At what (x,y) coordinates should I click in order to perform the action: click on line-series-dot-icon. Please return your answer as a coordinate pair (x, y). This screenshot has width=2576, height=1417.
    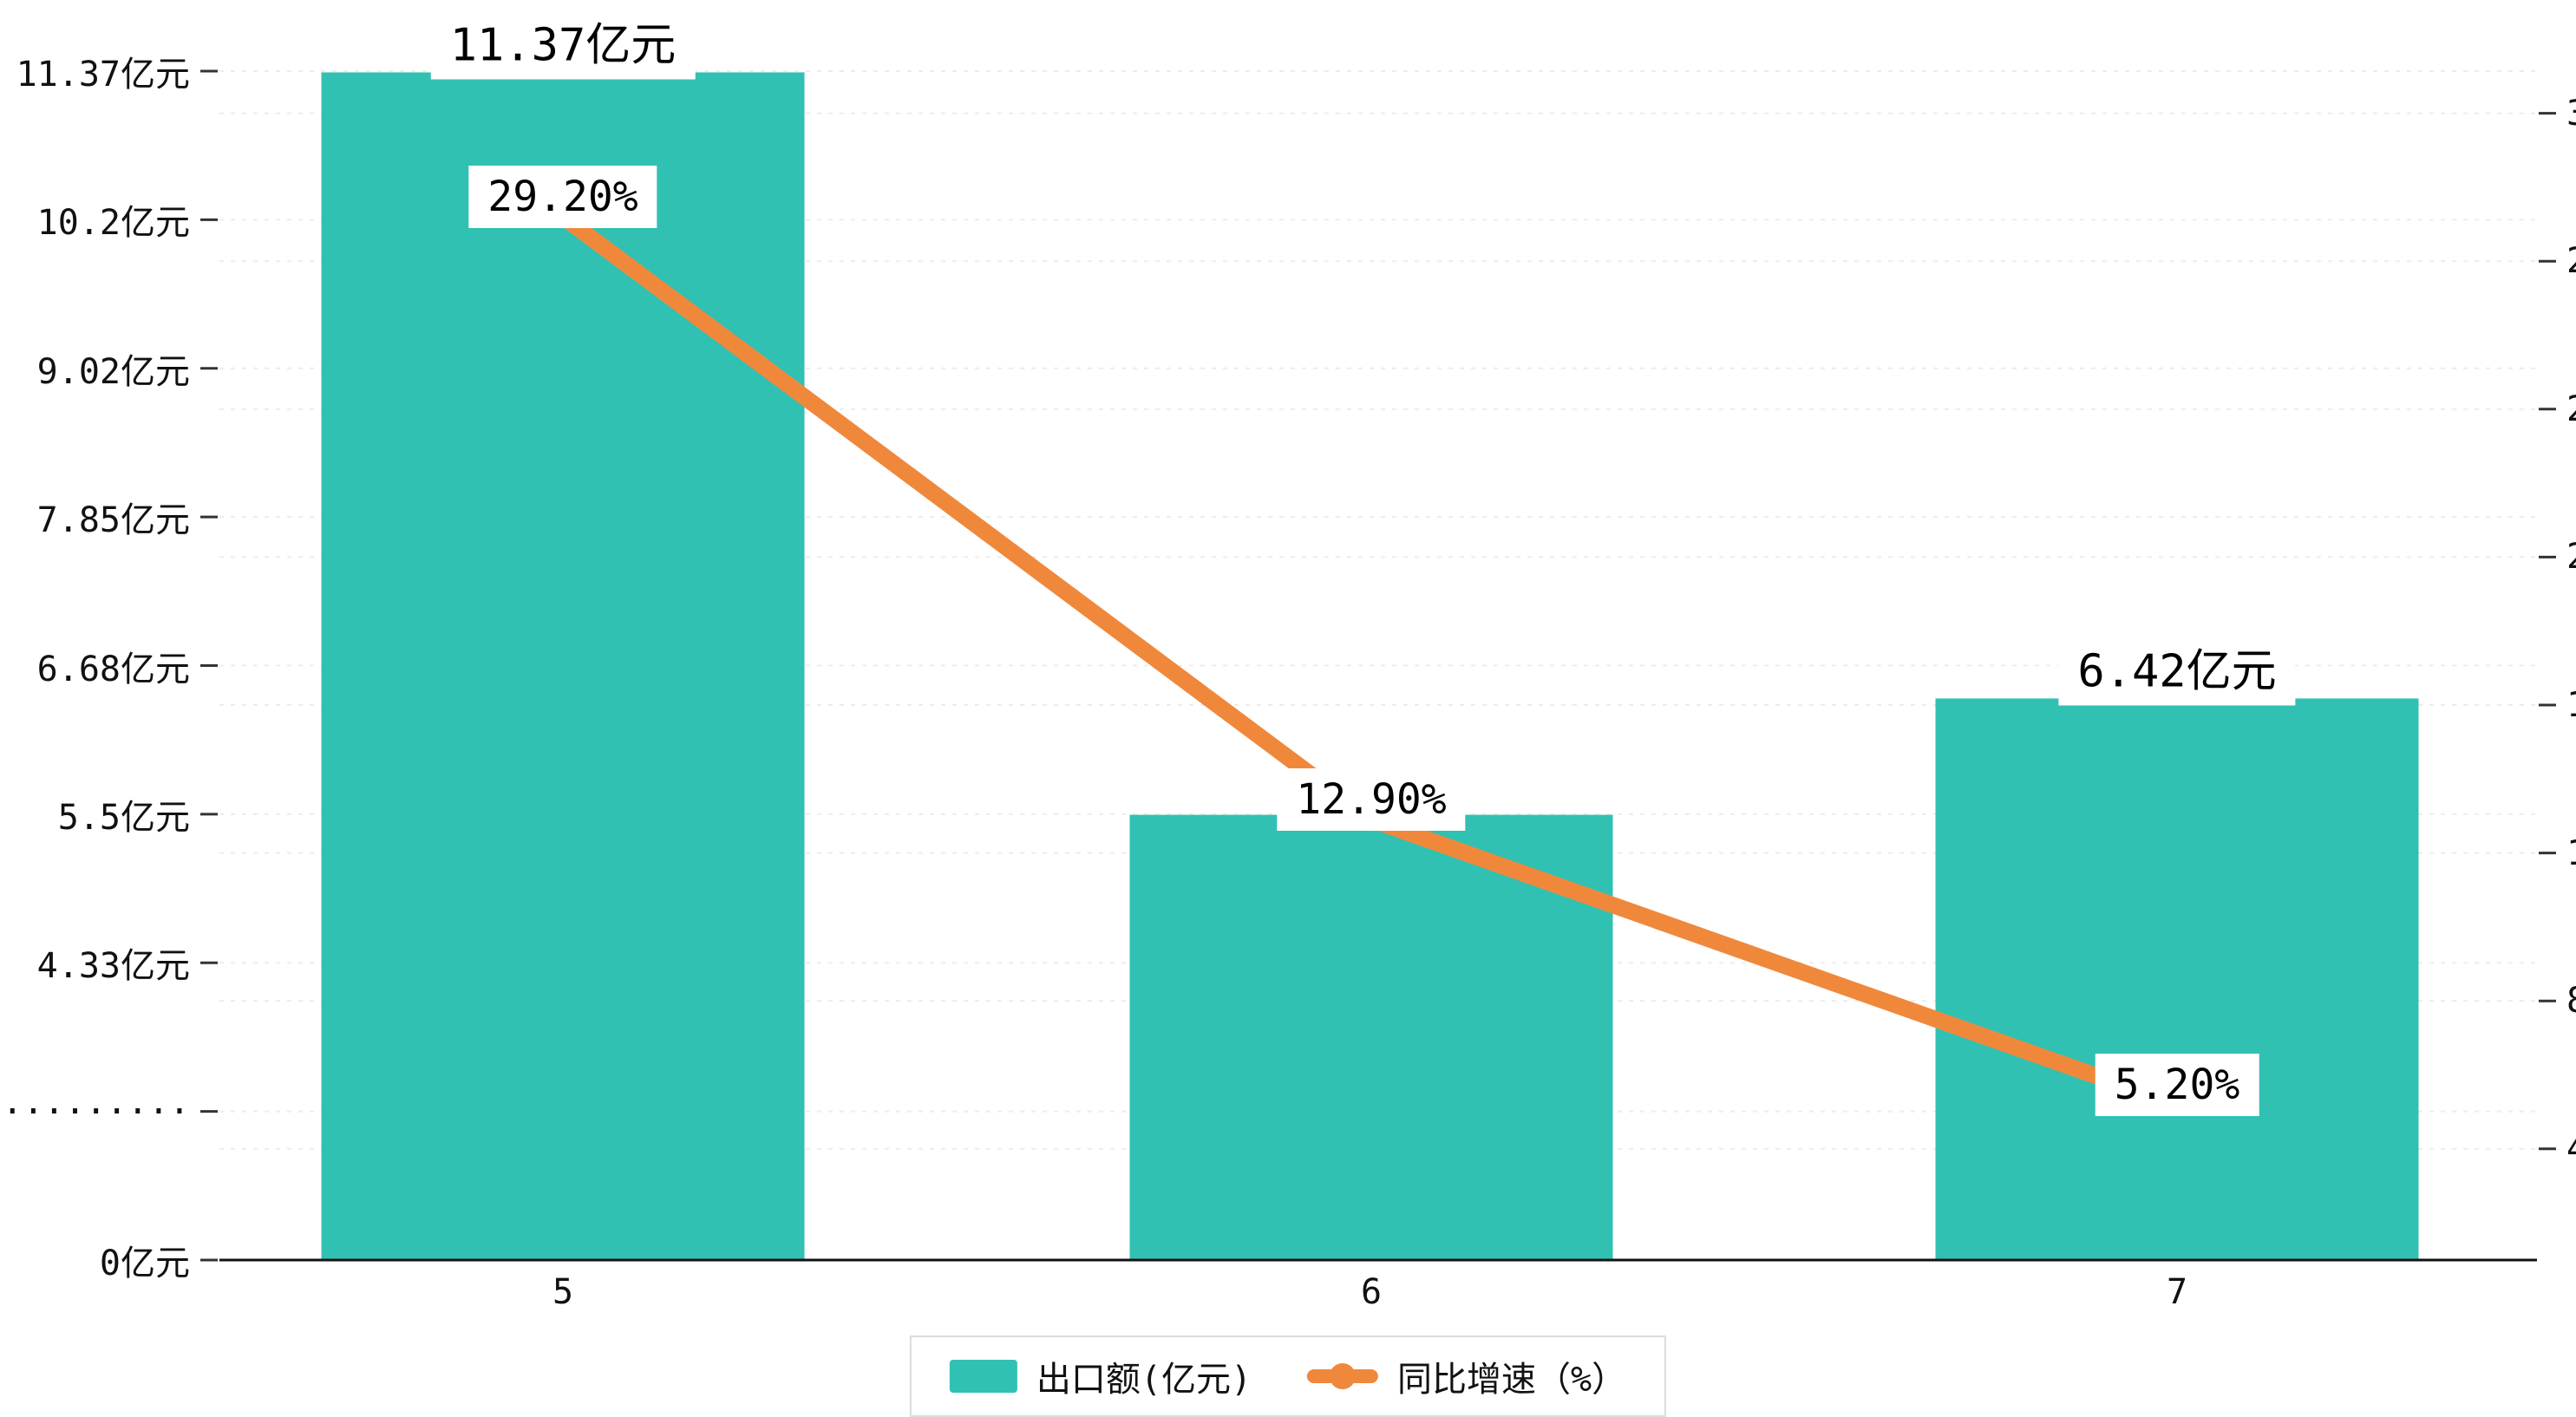
    Looking at the image, I should click on (1343, 1376).